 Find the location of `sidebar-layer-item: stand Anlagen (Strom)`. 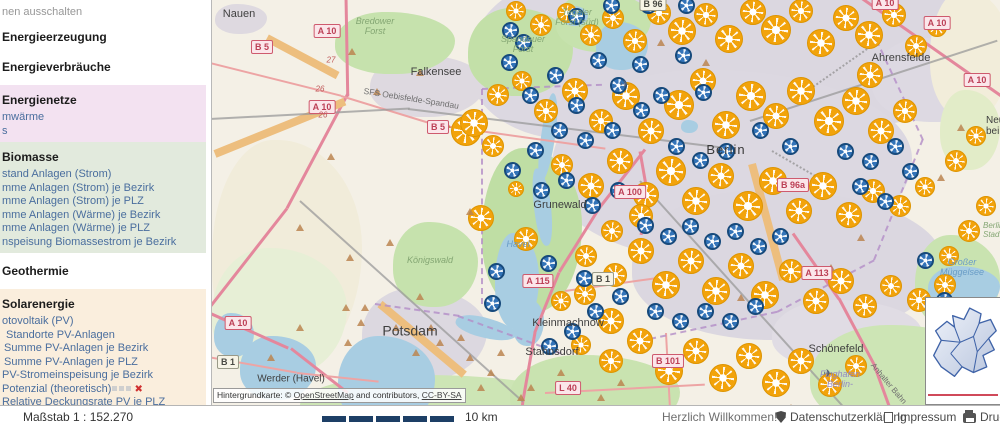

sidebar-layer-item: stand Anlagen (Strom) is located at coordinates (57, 174).